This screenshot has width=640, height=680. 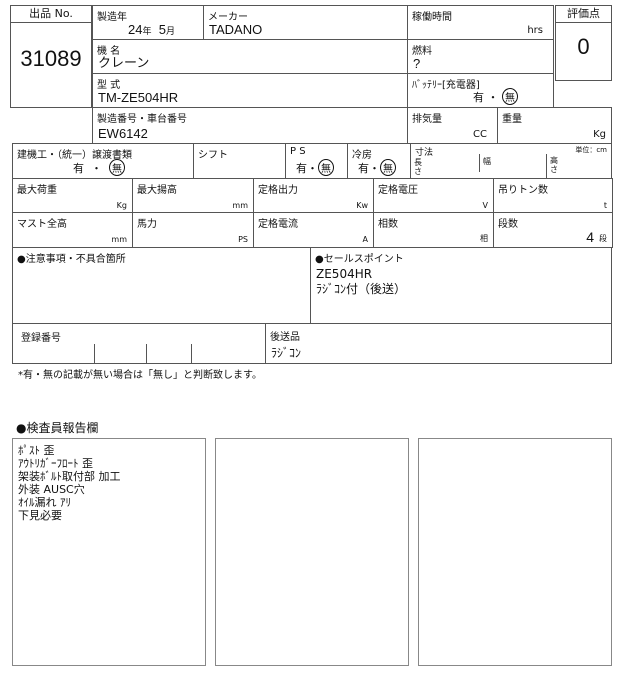 What do you see at coordinates (523, 190) in the screenshot?
I see `spec-label: 吊りトン数` at bounding box center [523, 190].